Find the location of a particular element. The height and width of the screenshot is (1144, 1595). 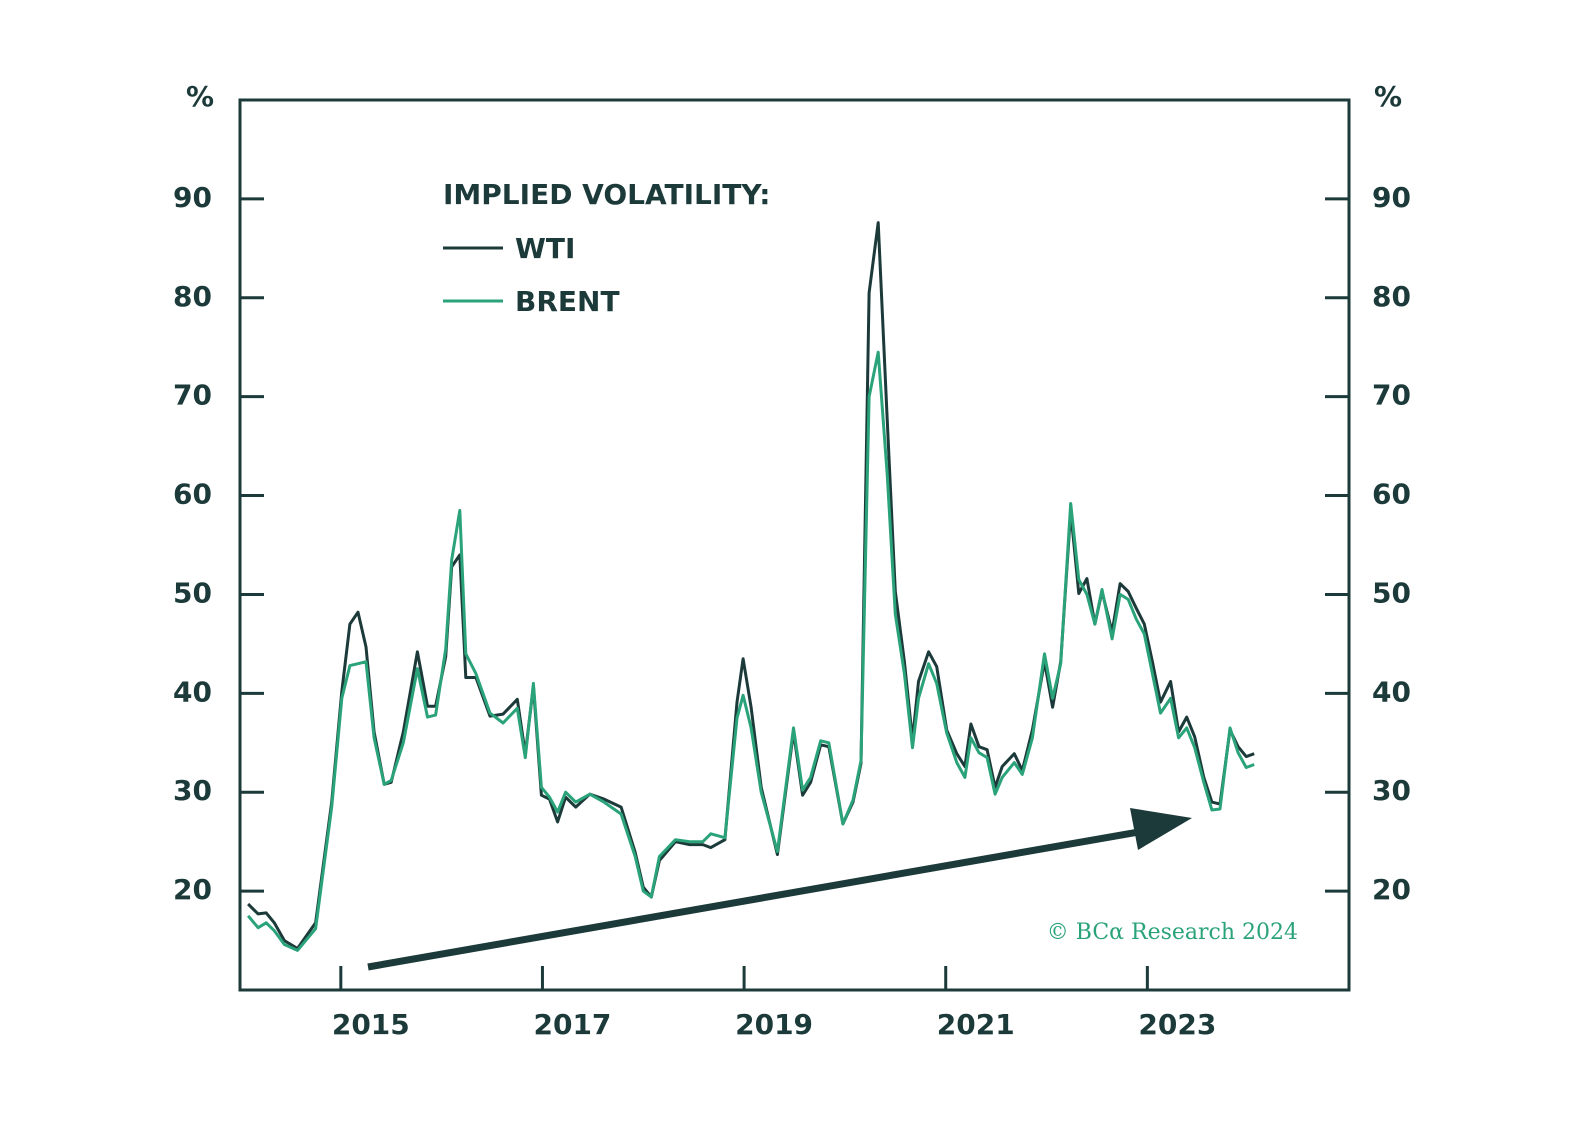

y-tick-label: 50 is located at coordinates (192, 592).